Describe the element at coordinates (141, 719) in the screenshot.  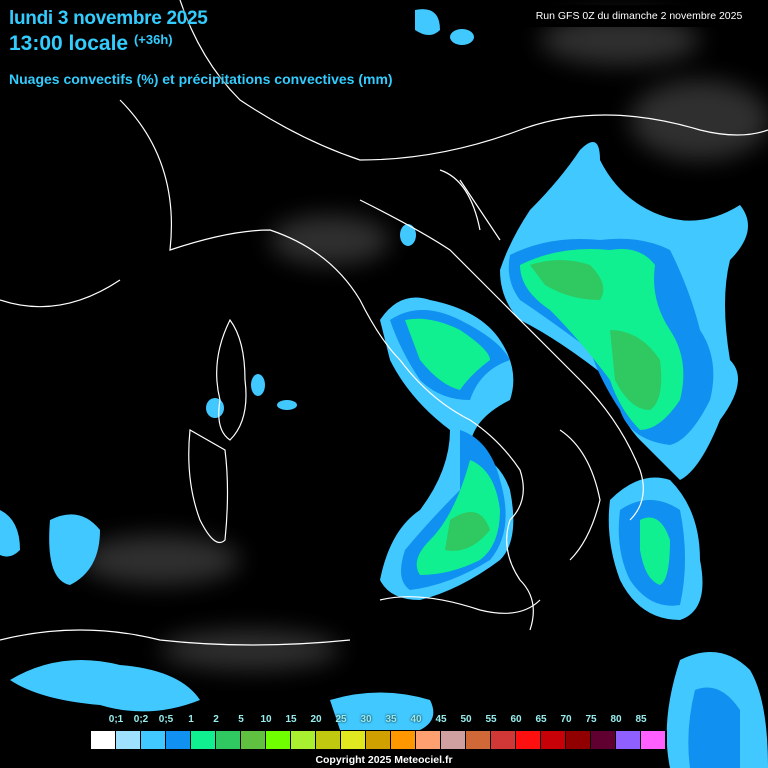
I see `legend-label: 0;2` at that location.